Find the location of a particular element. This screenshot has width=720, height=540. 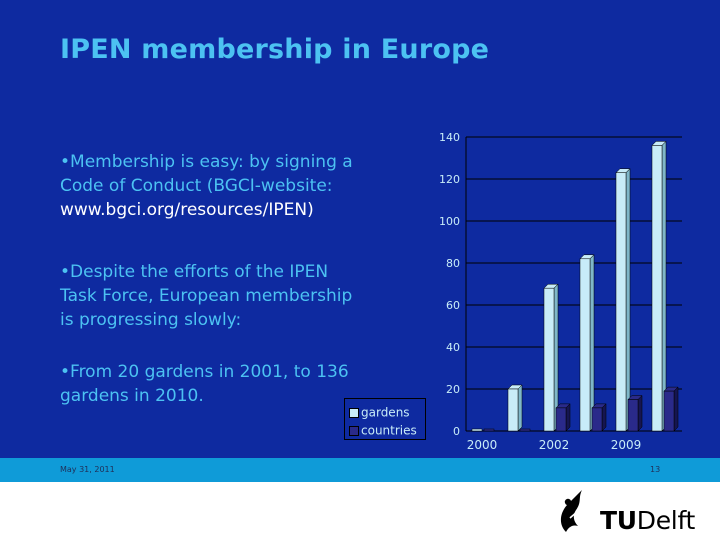

footer-date: May 31, 2011 is located at coordinates (87, 469).